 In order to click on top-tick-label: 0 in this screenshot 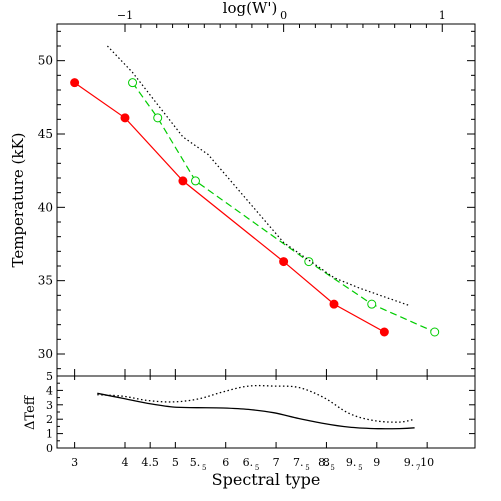, I will do `click(283, 15)`.